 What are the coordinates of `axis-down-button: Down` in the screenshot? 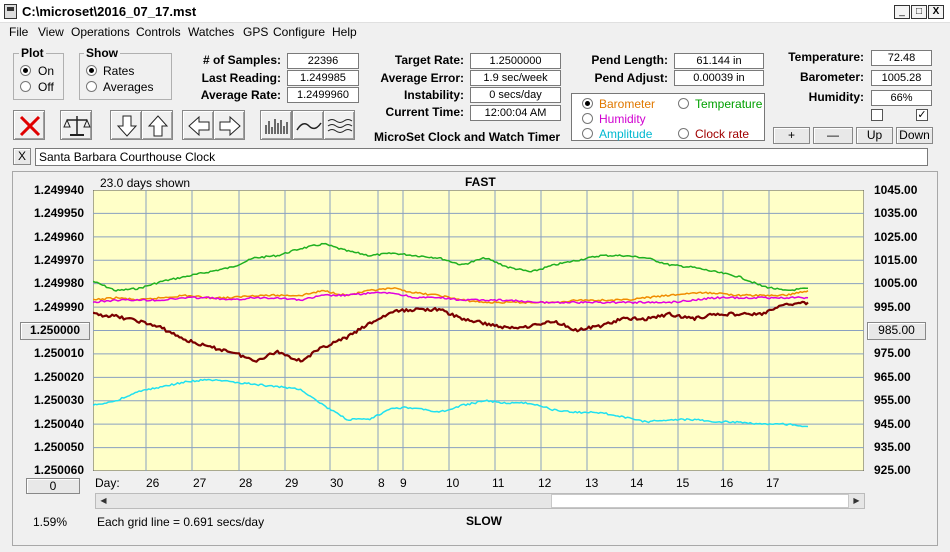 It's located at (914, 135).